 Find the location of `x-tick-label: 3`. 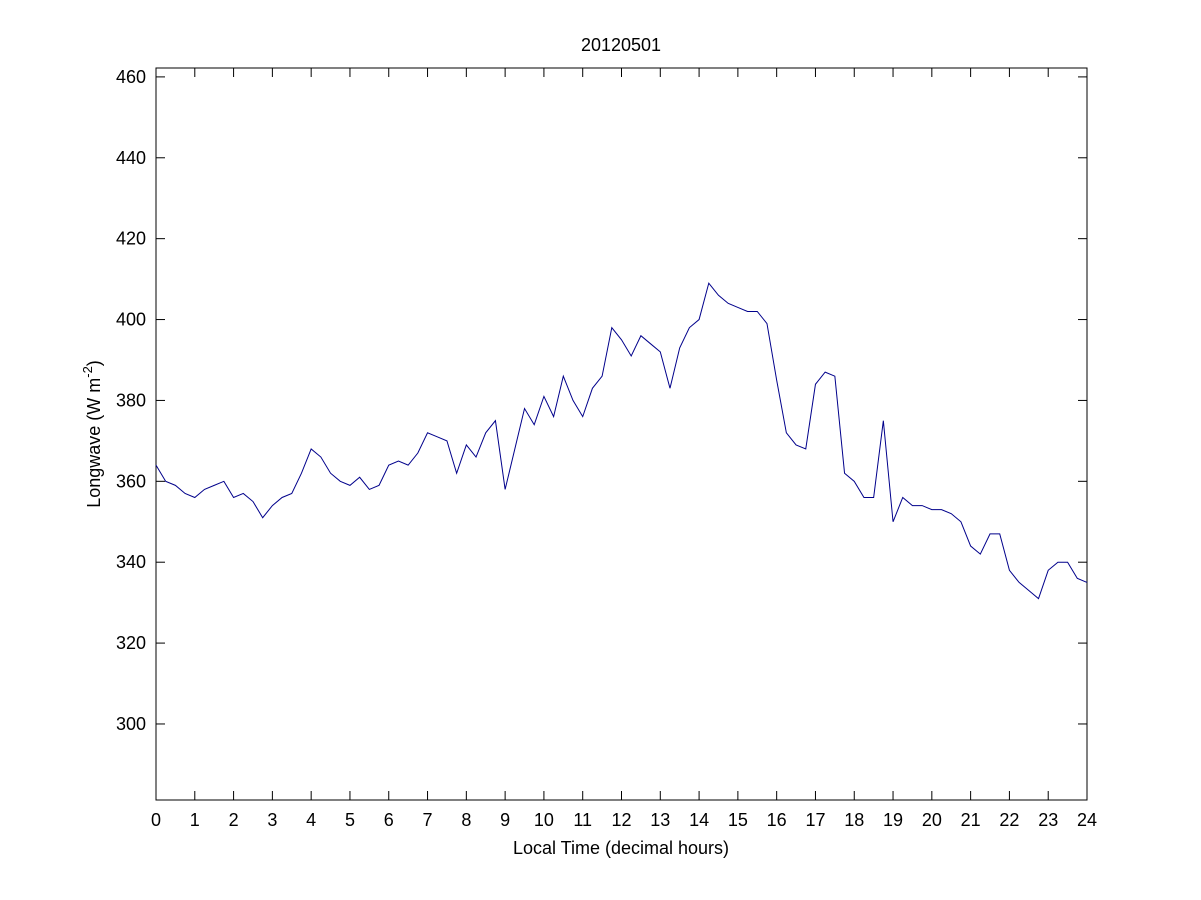

x-tick-label: 3 is located at coordinates (272, 820).